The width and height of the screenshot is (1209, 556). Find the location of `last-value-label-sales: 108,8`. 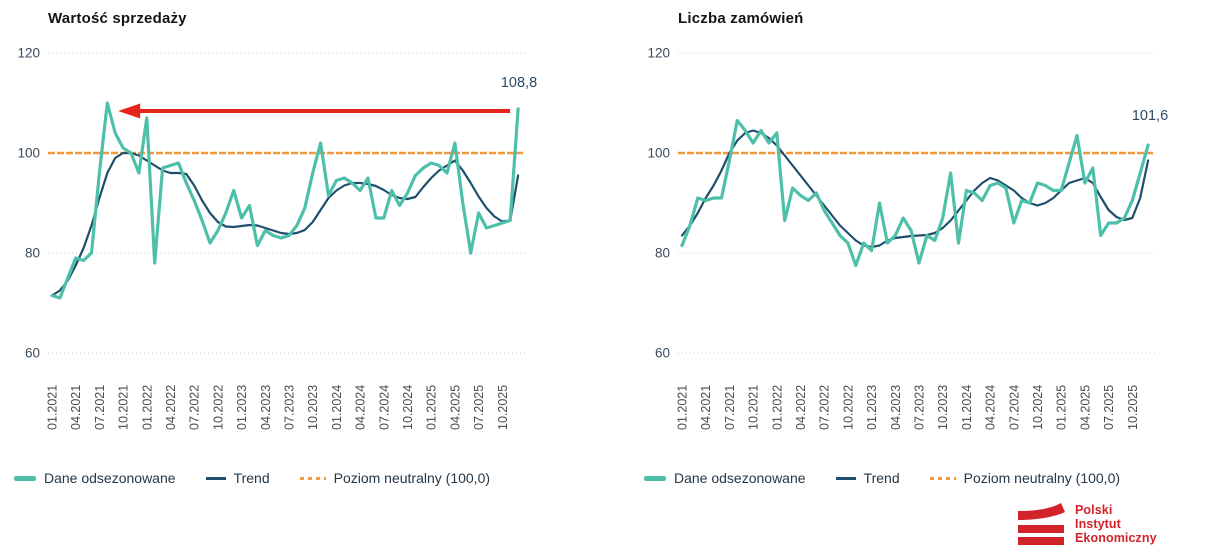

last-value-label-sales: 108,8 is located at coordinates (519, 83).